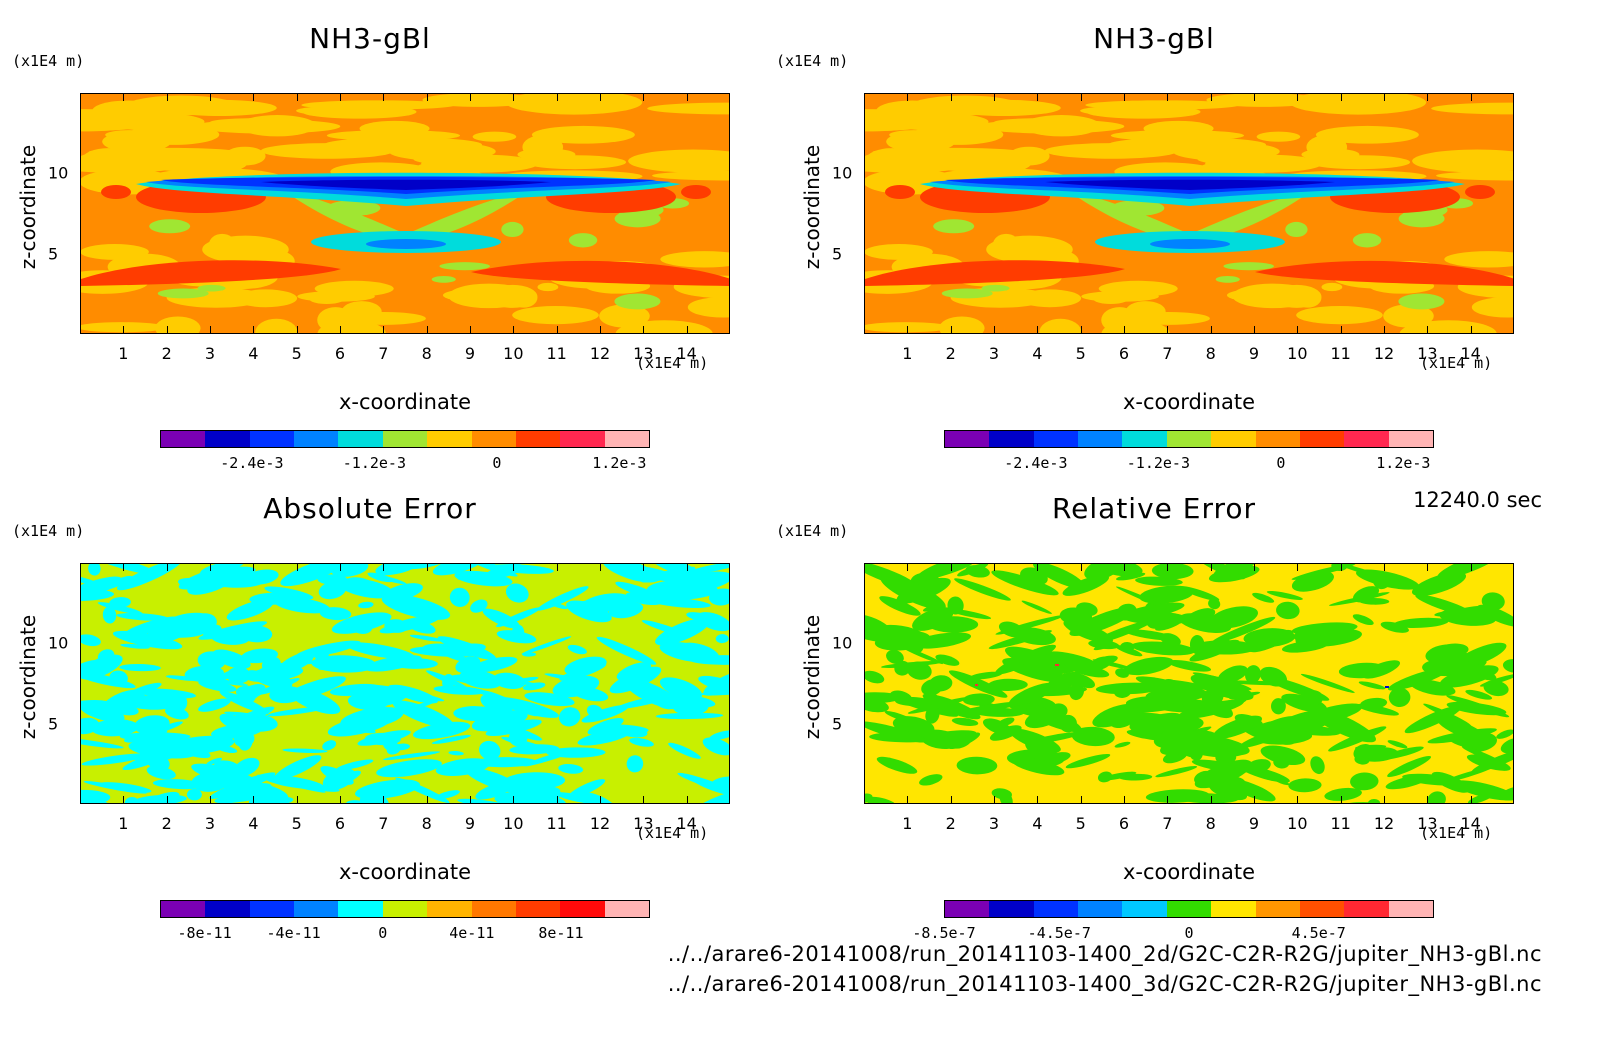 The image size is (1604, 1054). Describe the element at coordinates (1189, 683) in the screenshot. I see `heatmap-svg` at that location.